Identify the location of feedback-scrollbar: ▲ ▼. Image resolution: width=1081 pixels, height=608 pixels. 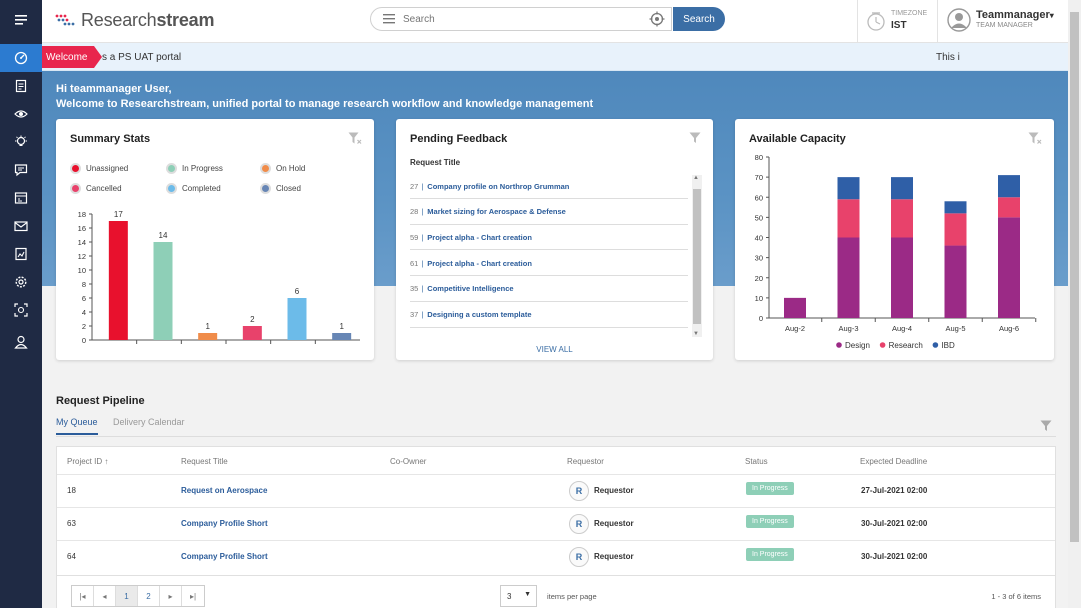
(697, 256).